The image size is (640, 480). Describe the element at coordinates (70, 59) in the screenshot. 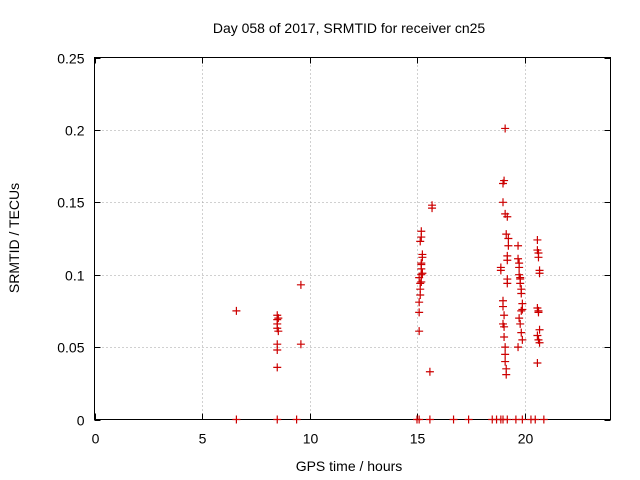

I see `y-tick-label: 0.25` at that location.